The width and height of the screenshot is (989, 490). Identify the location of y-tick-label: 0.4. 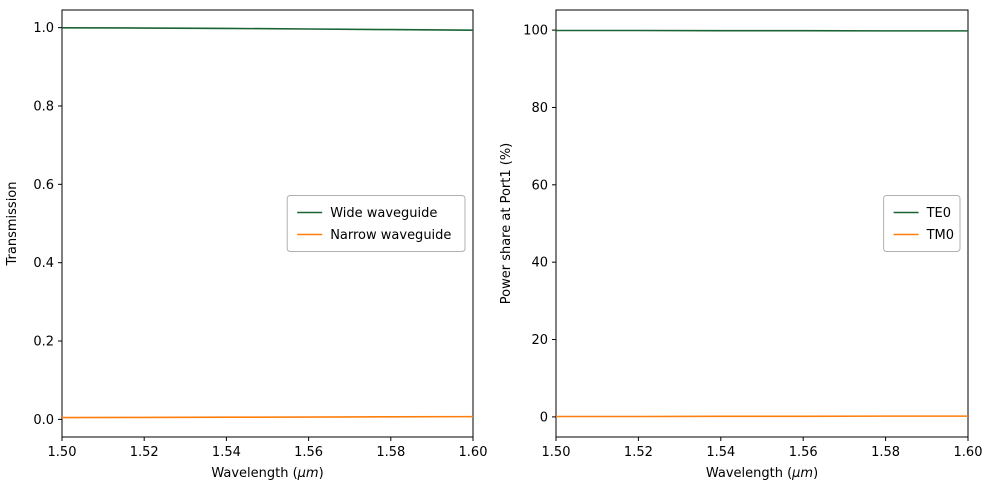
(43, 263).